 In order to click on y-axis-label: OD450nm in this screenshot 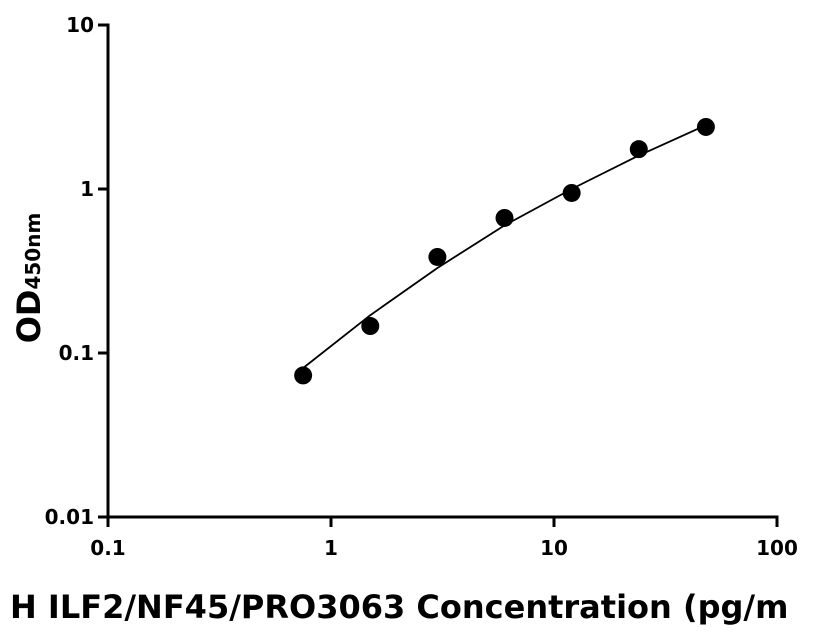, I will do `click(29, 278)`.